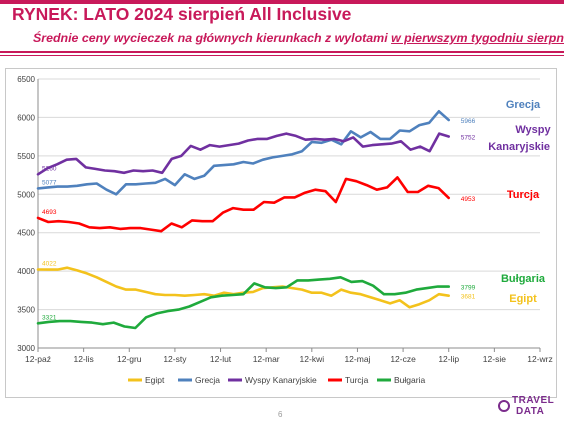 This screenshot has height=423, width=564. Describe the element at coordinates (523, 279) in the screenshot. I see `series-name-label-4: Bułgaria` at that location.